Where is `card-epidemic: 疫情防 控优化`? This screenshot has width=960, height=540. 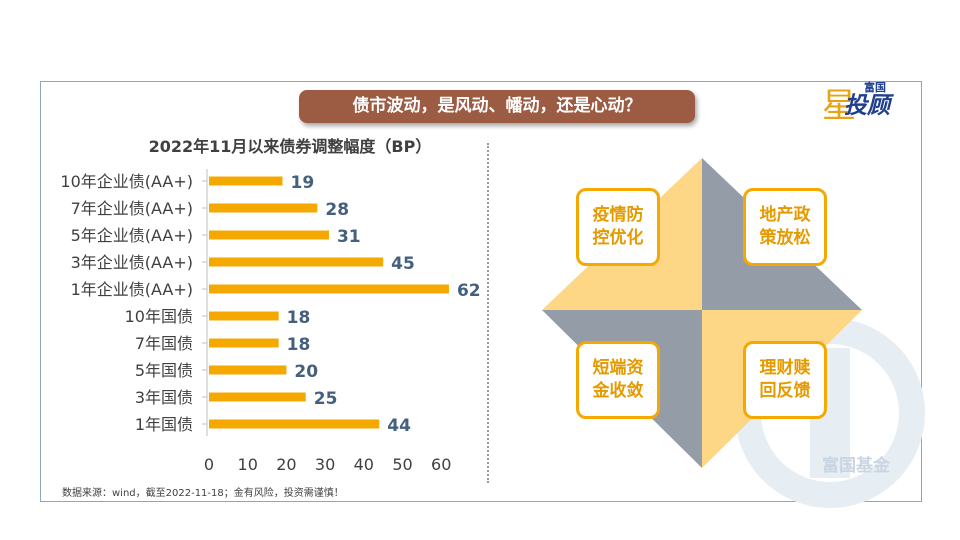
card-epidemic: 疫情防 控优化 is located at coordinates (618, 227).